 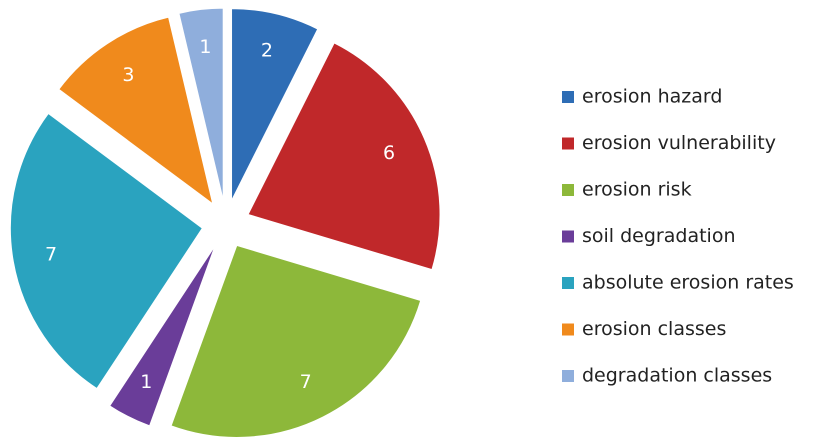 What do you see at coordinates (267, 51) in the screenshot?
I see `data-label: 2` at bounding box center [267, 51].